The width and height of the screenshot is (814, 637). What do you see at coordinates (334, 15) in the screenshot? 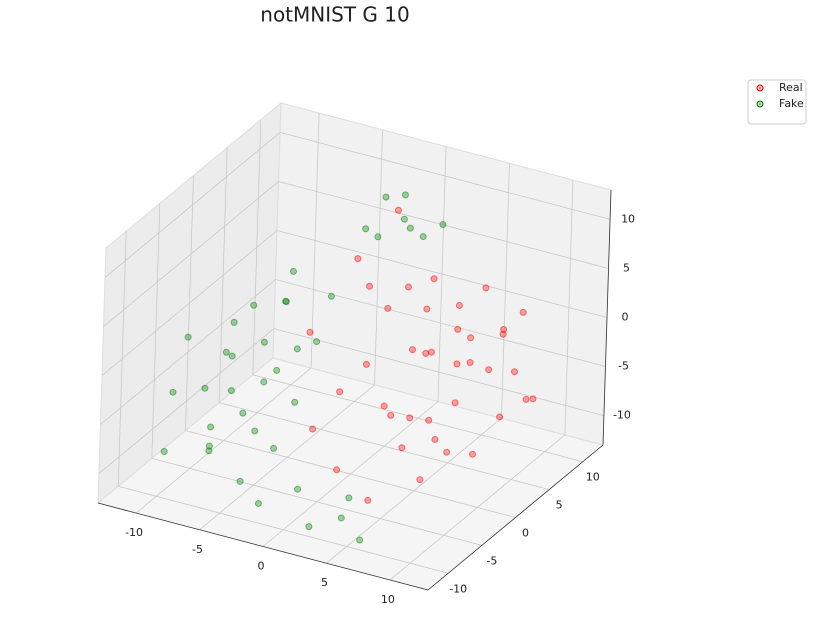
I see `chart-title: notMNIST G 10` at bounding box center [334, 15].